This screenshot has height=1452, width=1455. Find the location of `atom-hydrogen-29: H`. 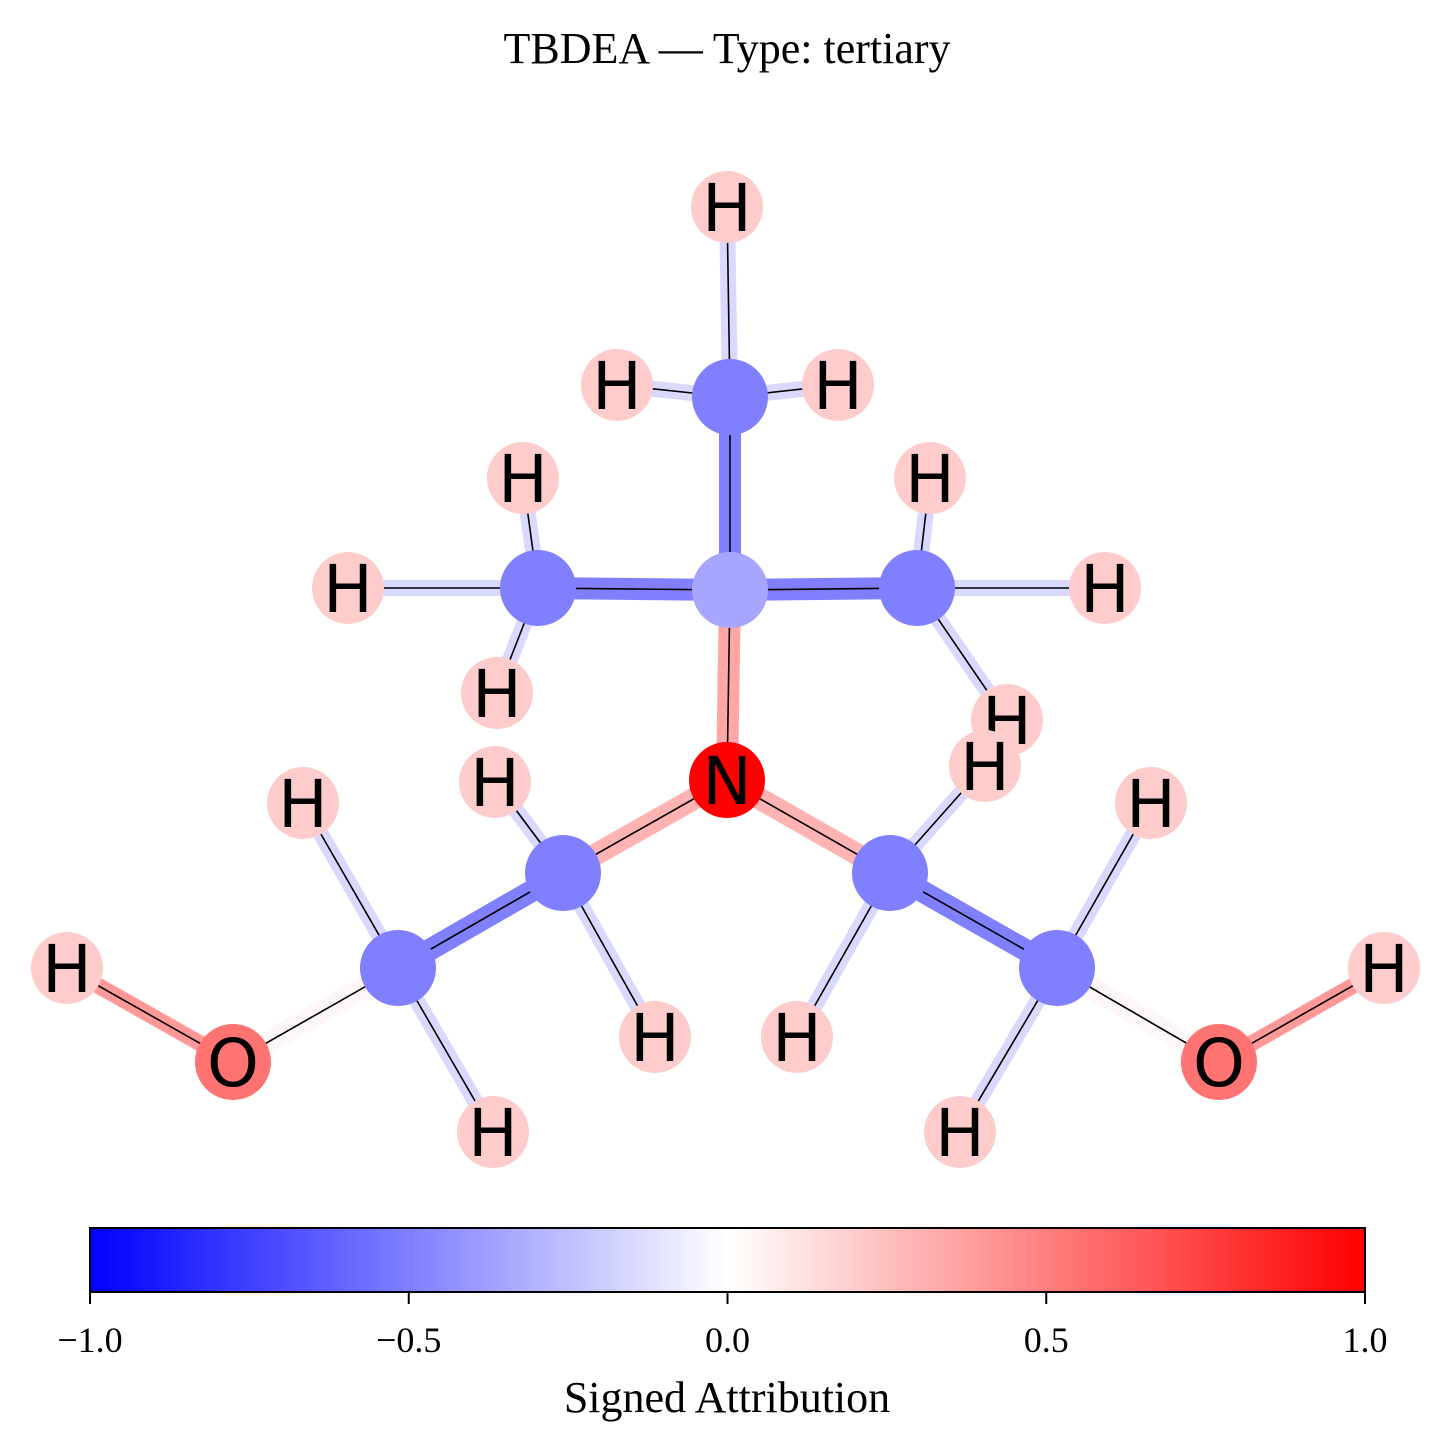

atom-hydrogen-29: H is located at coordinates (1384, 969).